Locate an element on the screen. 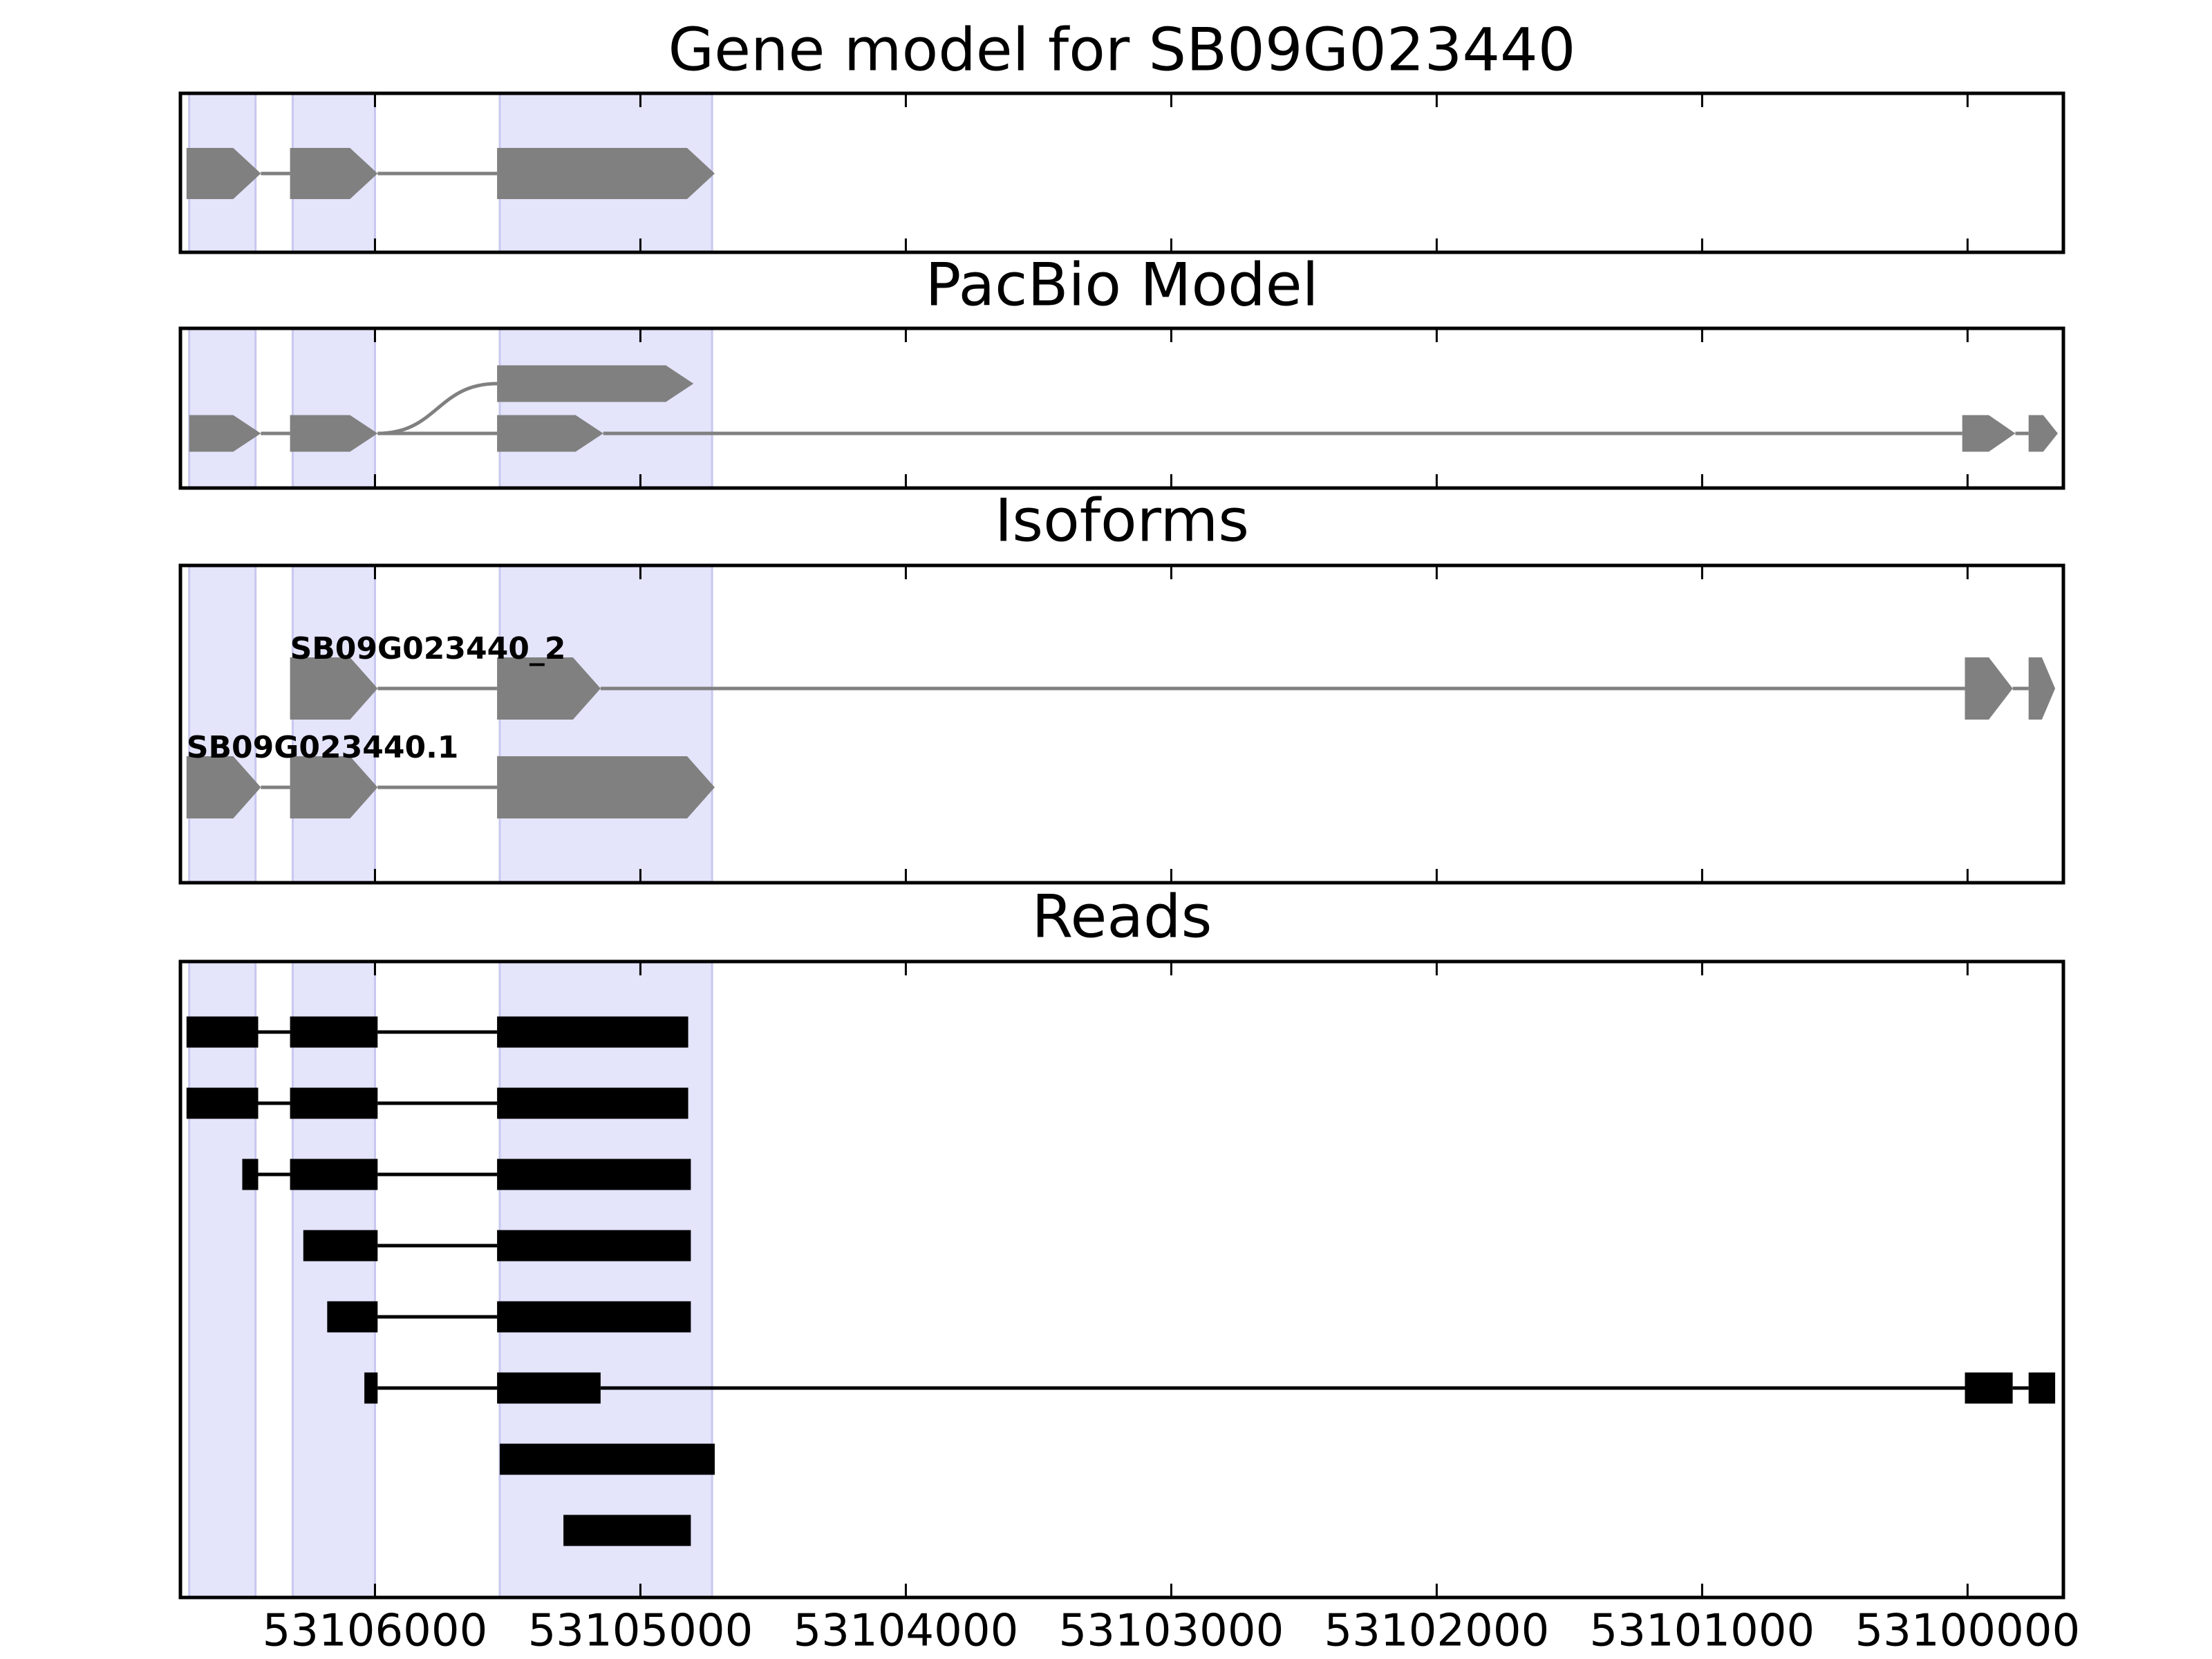 The width and height of the screenshot is (2212, 1659). panel-title: Gene model for SB09G023440 is located at coordinates (1122, 49).